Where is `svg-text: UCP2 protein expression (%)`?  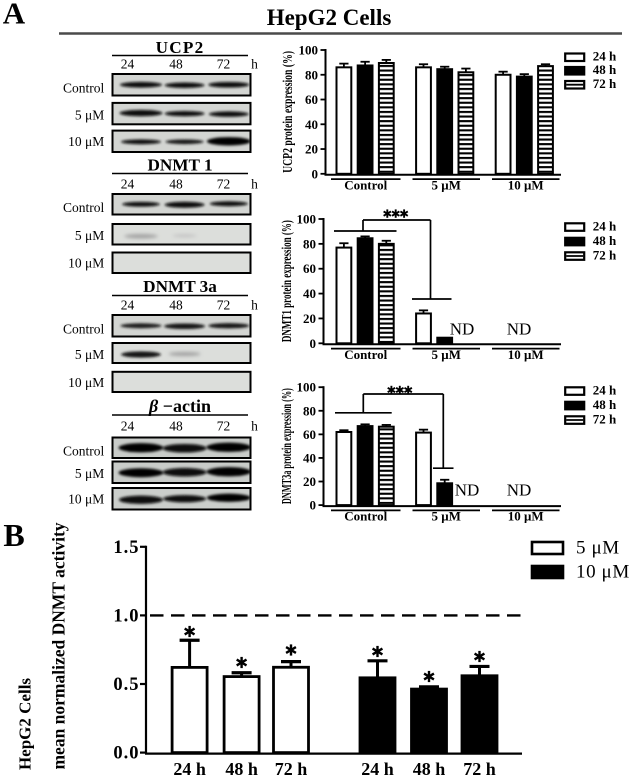 svg-text: UCP2 protein expression (%) is located at coordinates (288, 112).